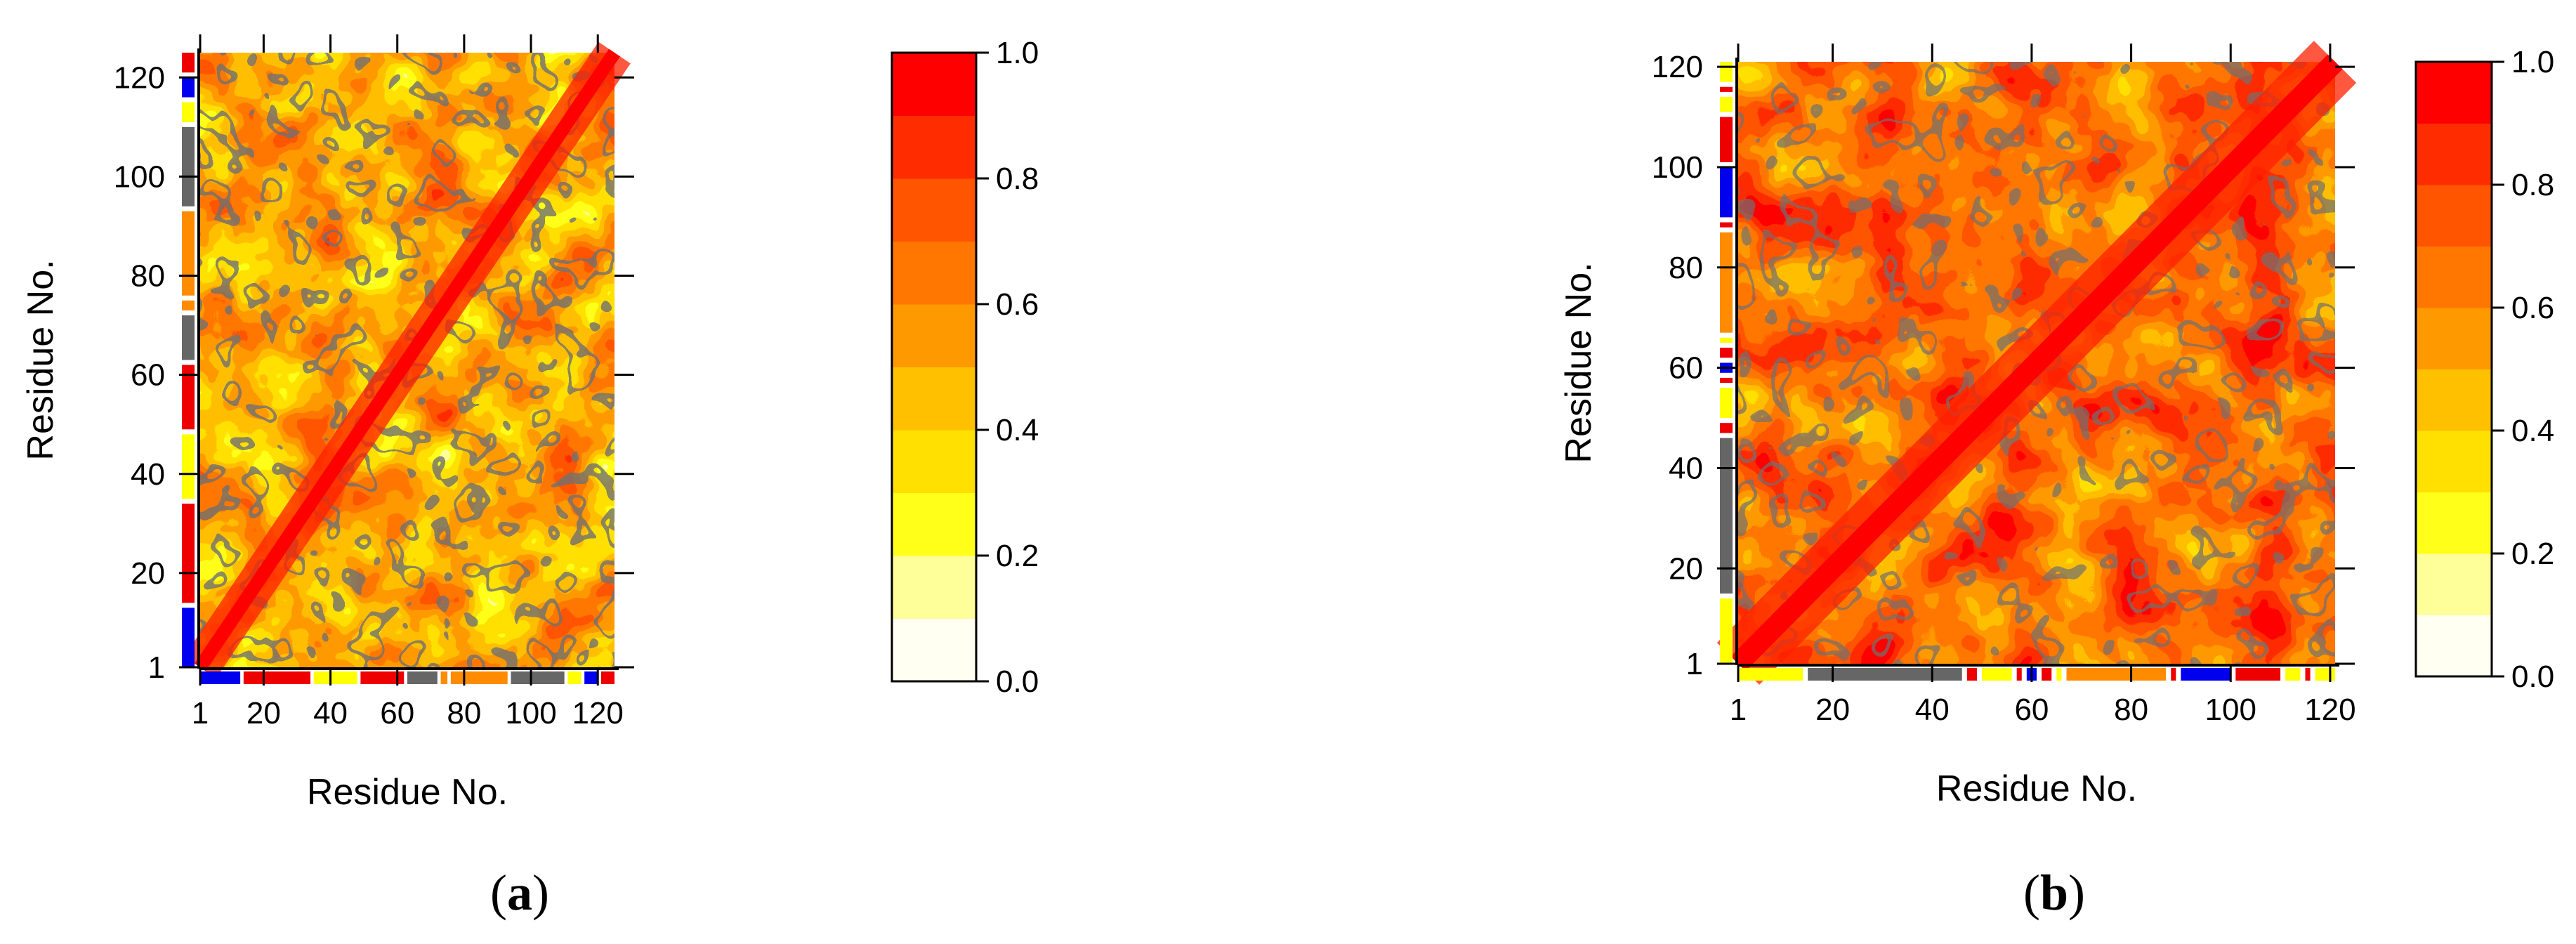  Describe the element at coordinates (1686, 368) in the screenshot. I see `y-tick-label-b-3: 60` at that location.